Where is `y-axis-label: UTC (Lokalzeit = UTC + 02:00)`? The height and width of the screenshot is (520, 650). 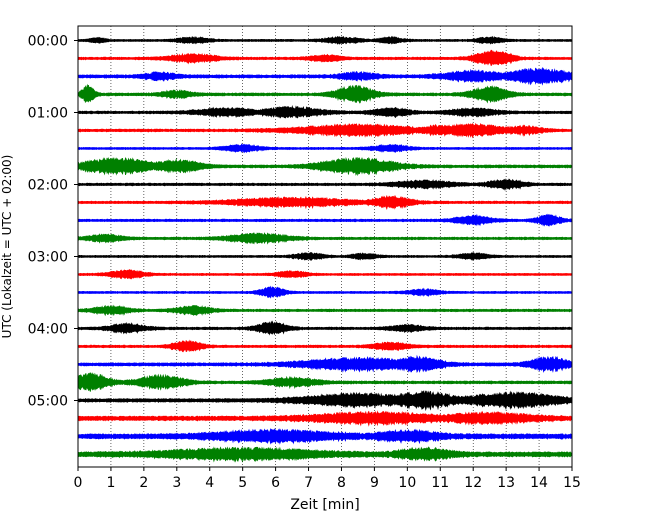
y-axis-label: UTC (Lokalzeit = UTC + 02:00) is located at coordinates (7, 247).